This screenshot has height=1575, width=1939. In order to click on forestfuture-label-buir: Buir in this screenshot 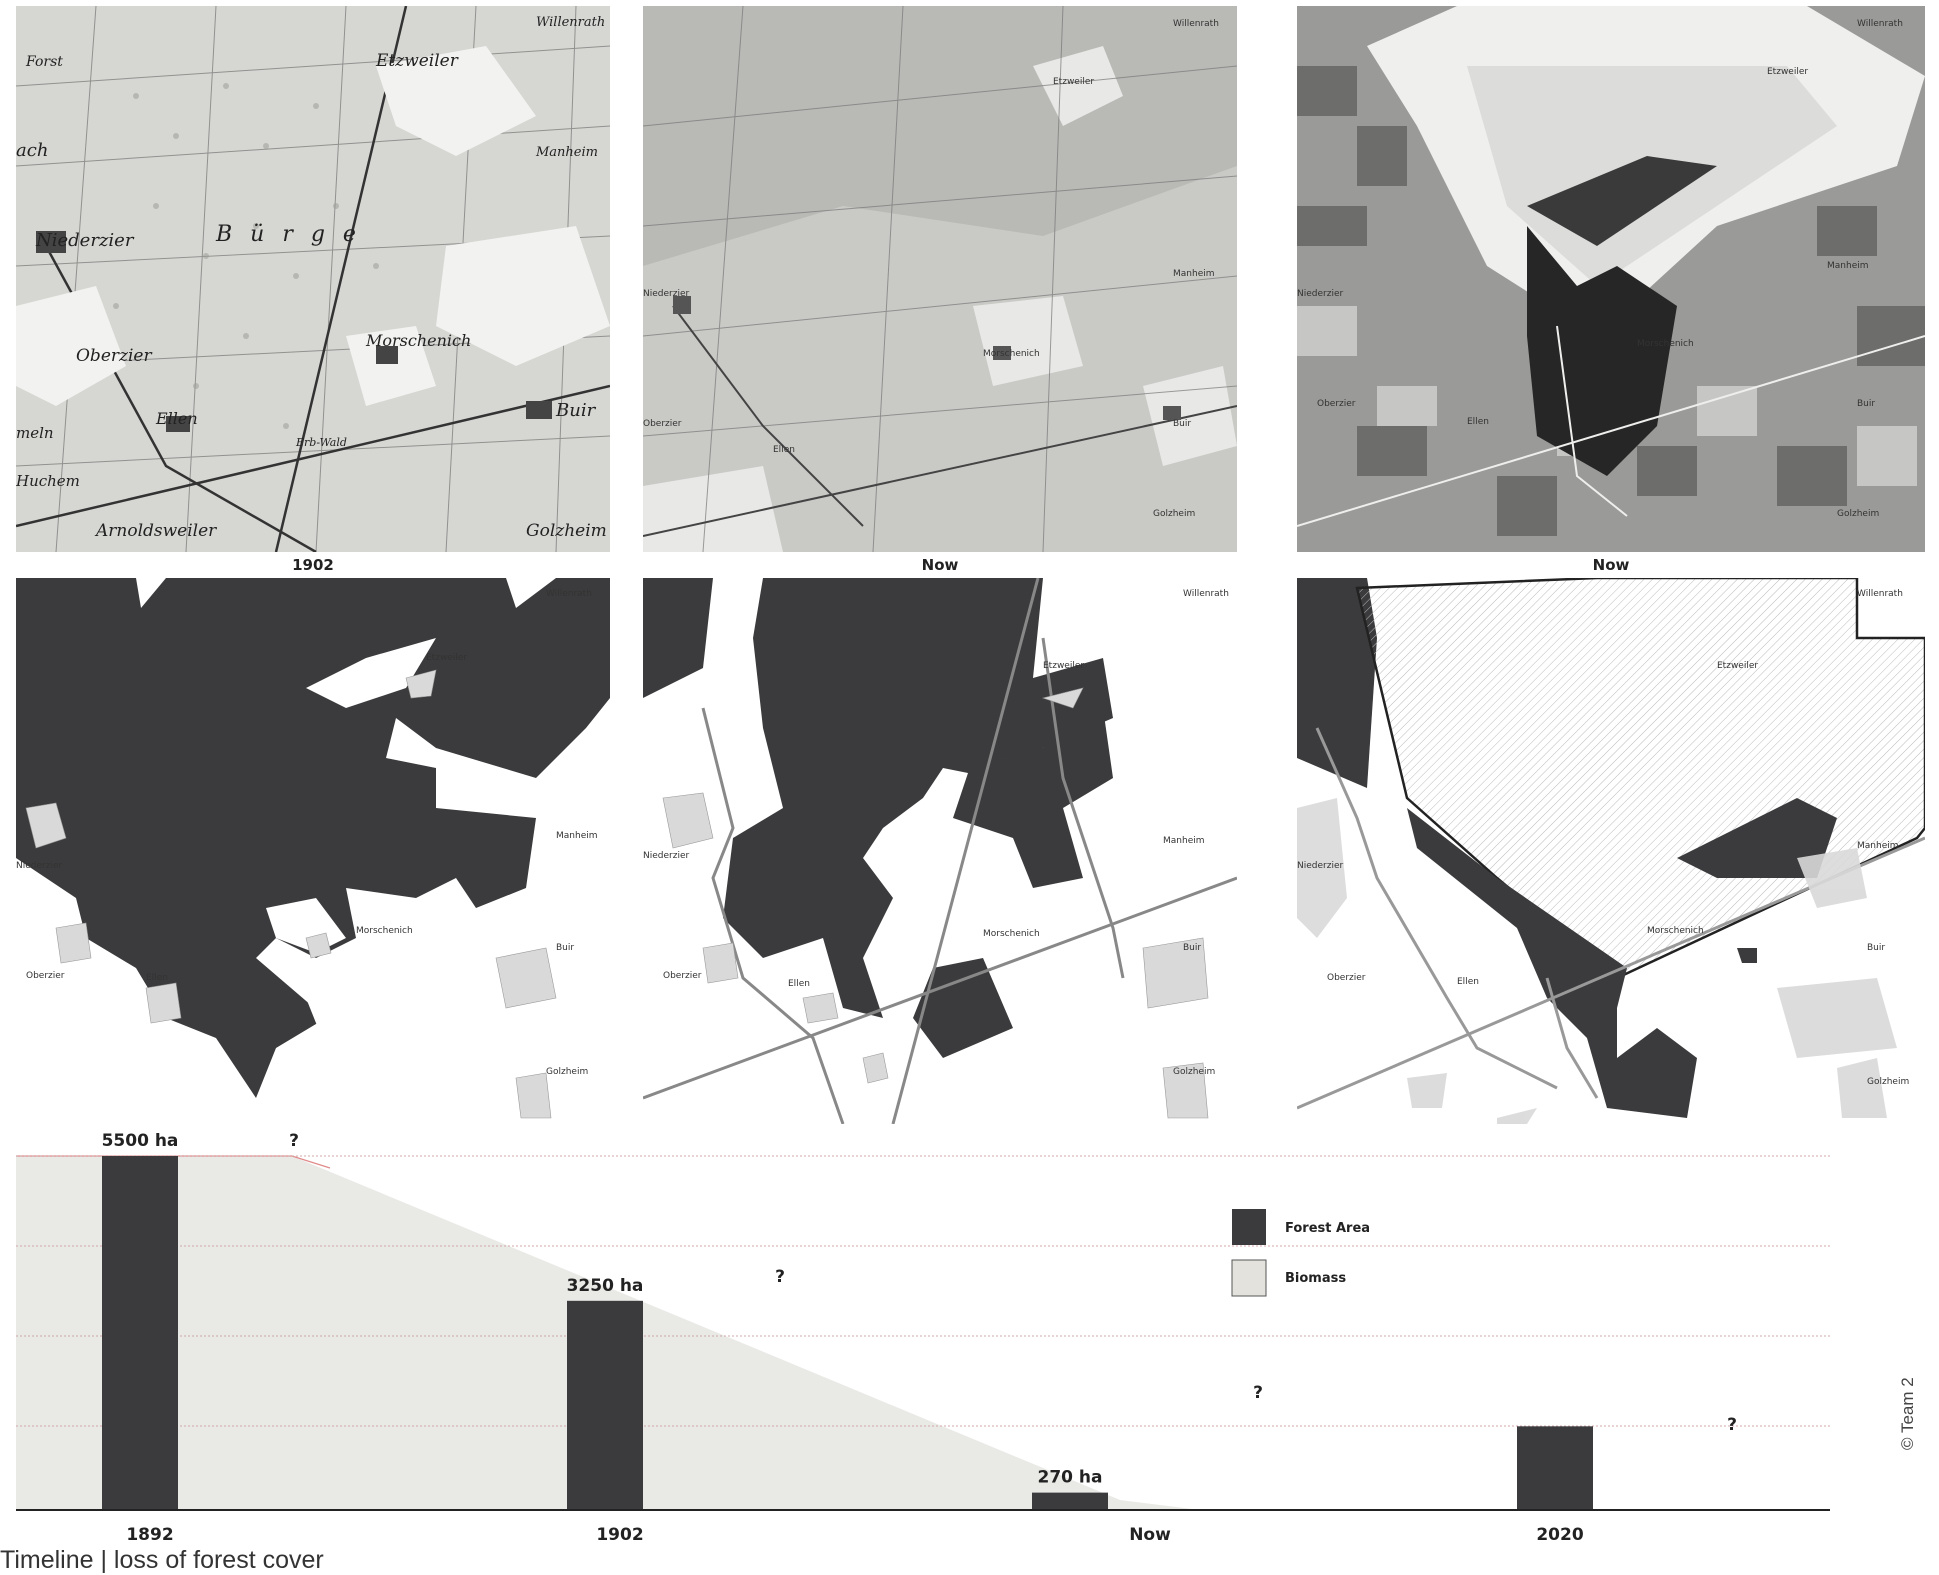, I will do `click(1876, 948)`.